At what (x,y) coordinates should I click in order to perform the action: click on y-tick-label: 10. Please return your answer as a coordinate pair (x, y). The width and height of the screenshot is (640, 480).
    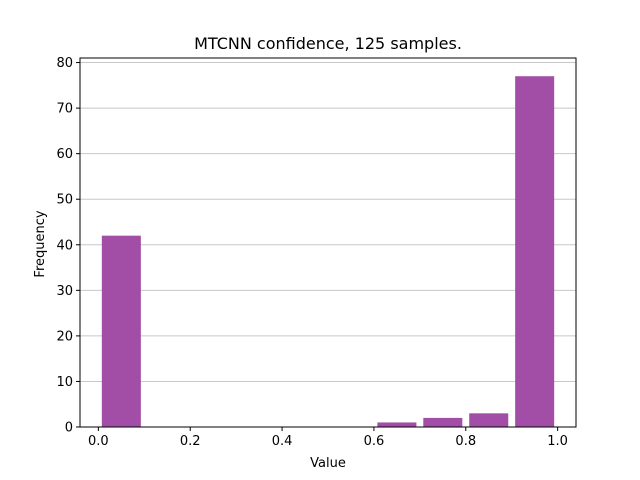
    Looking at the image, I should click on (64, 382).